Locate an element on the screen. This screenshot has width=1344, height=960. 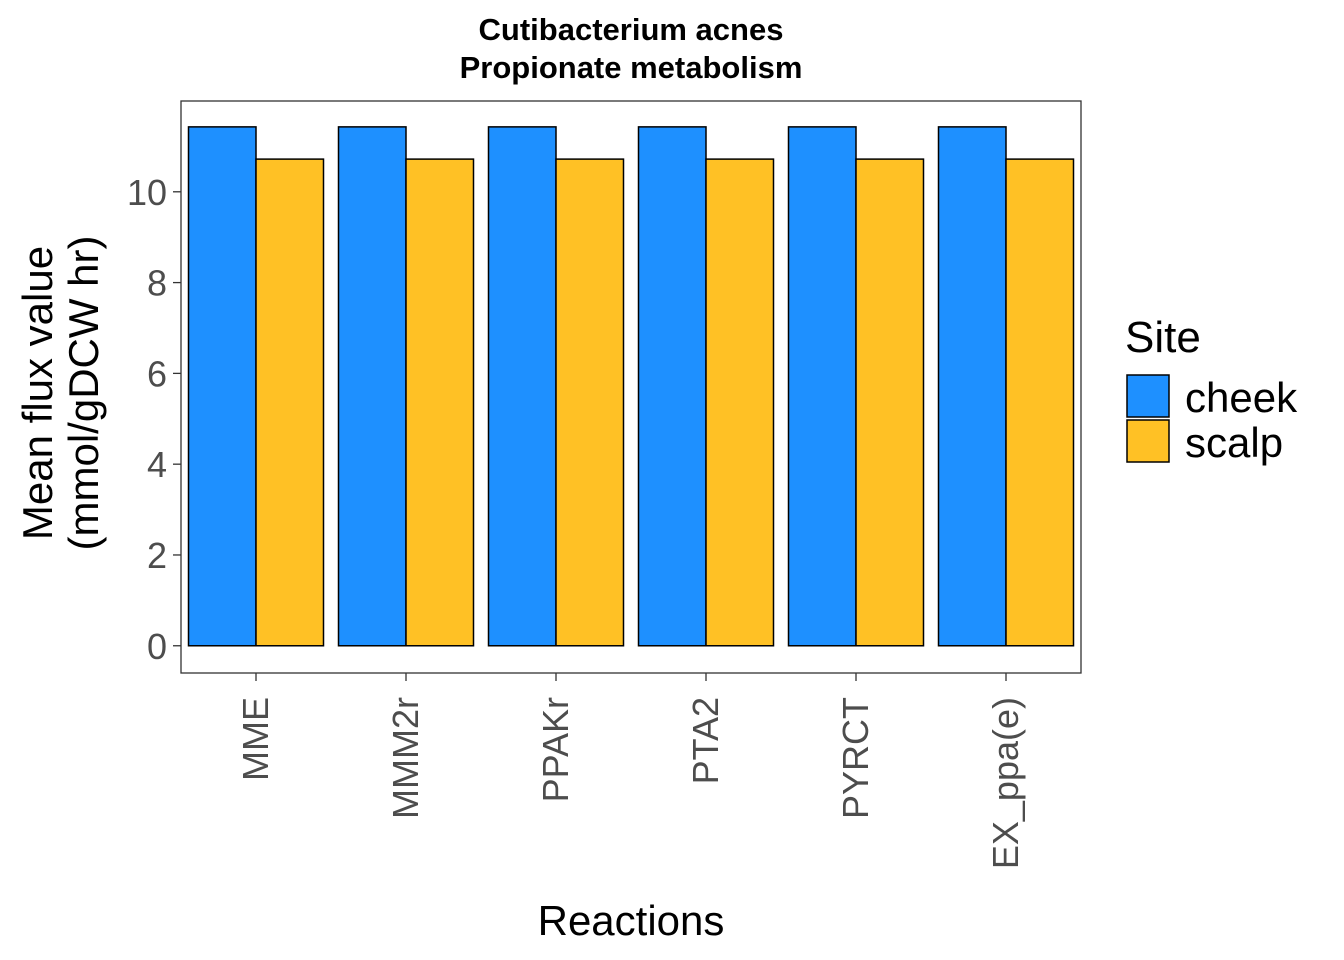
y-tick-label: 6 is located at coordinates (157, 373).